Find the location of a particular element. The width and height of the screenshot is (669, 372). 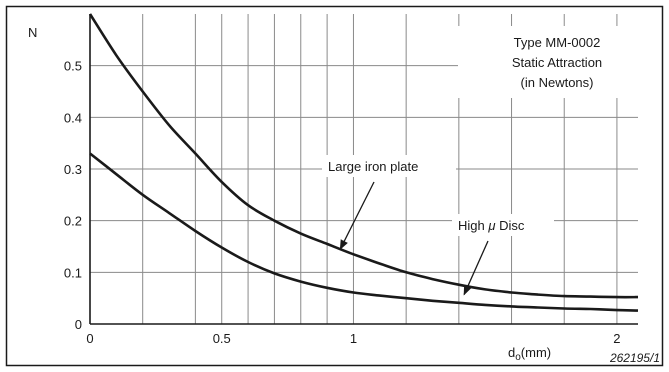

x-tick-label: 1 is located at coordinates (353, 338).